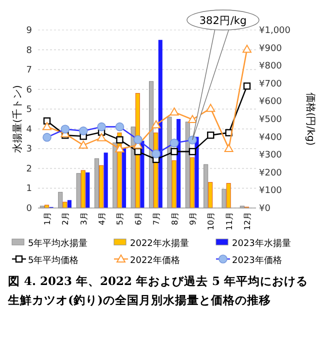  Describe the element at coordinates (193, 219) in the screenshot. I see `x-tick-label: 9月` at that location.